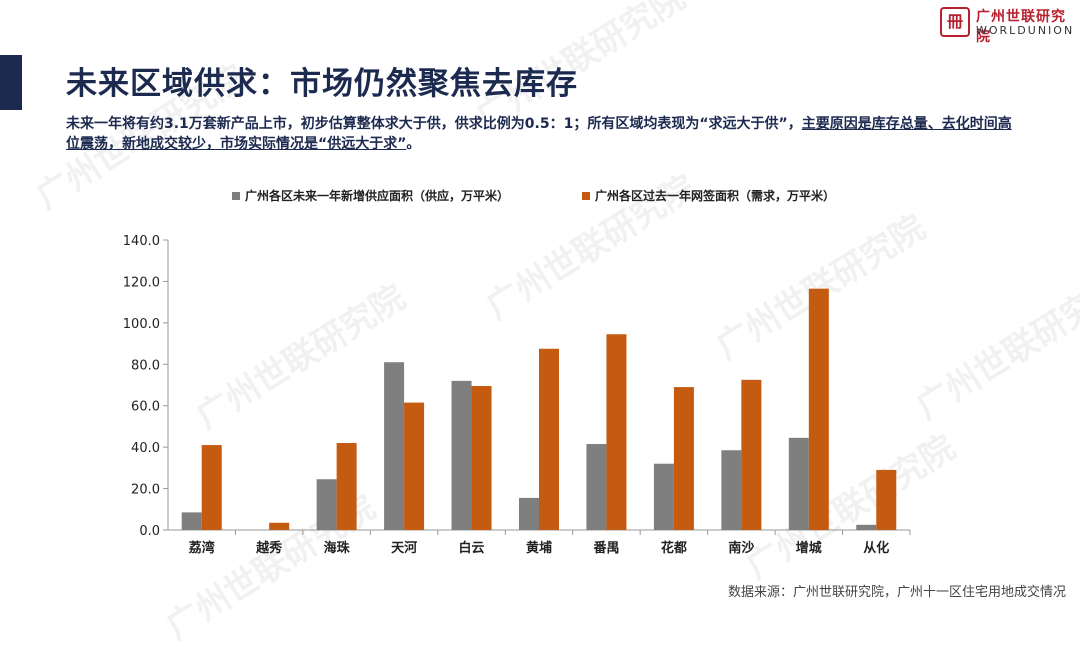 The height and width of the screenshot is (648, 1080). What do you see at coordinates (876, 548) in the screenshot?
I see `x-tick-label: 从化` at bounding box center [876, 548].